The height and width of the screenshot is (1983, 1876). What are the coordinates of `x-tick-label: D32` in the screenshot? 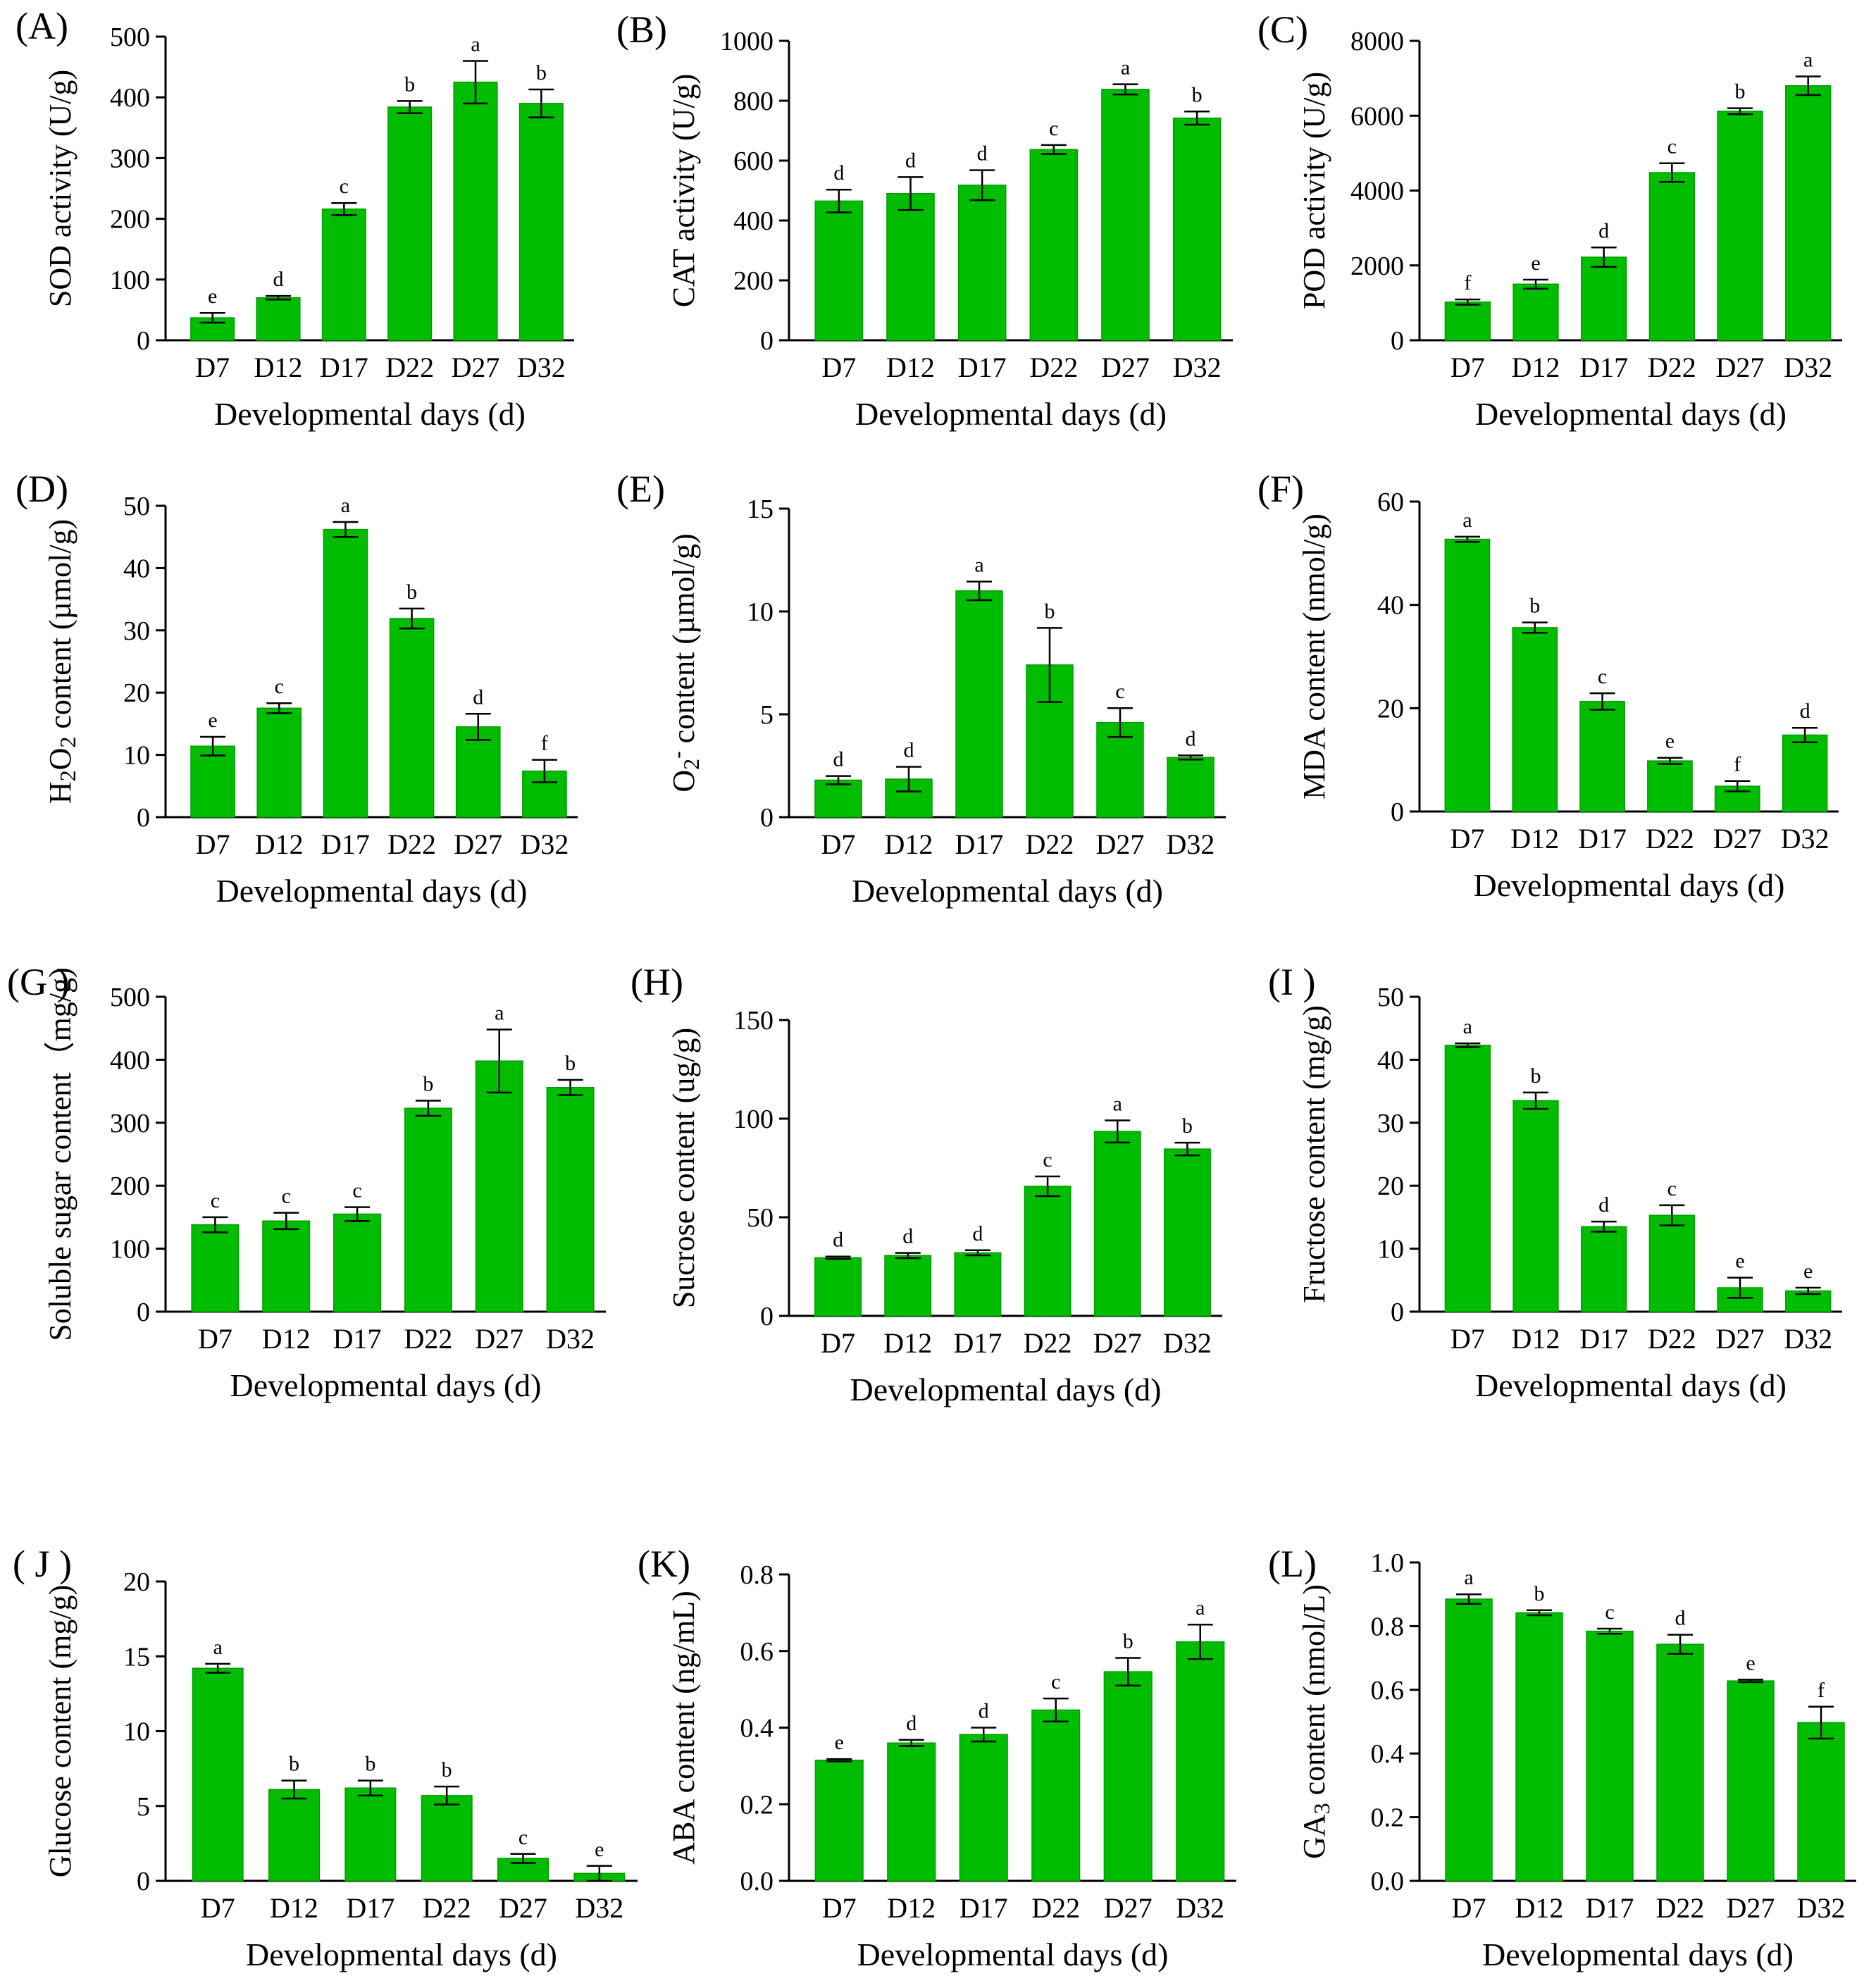 It's located at (1805, 838).